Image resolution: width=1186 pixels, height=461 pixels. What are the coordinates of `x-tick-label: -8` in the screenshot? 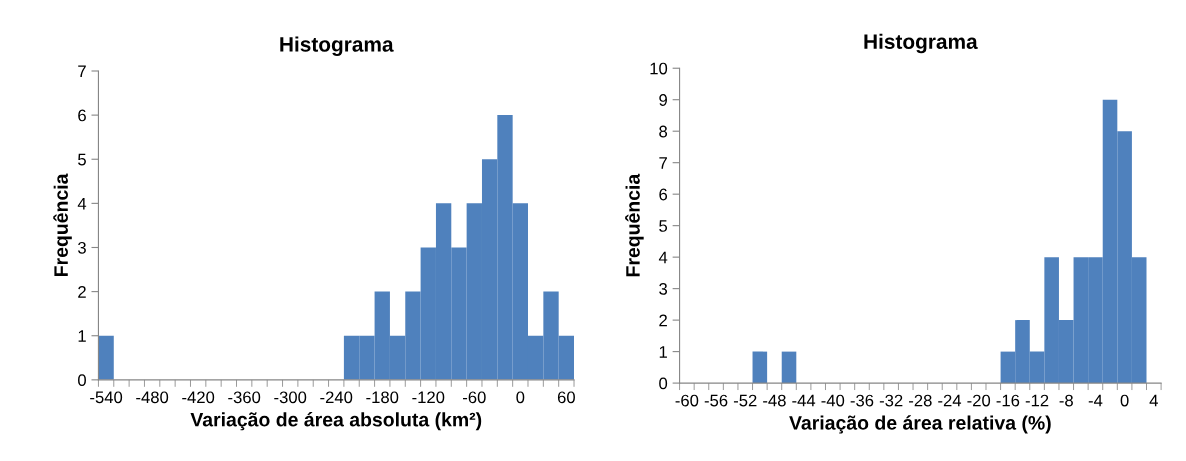 It's located at (1066, 400).